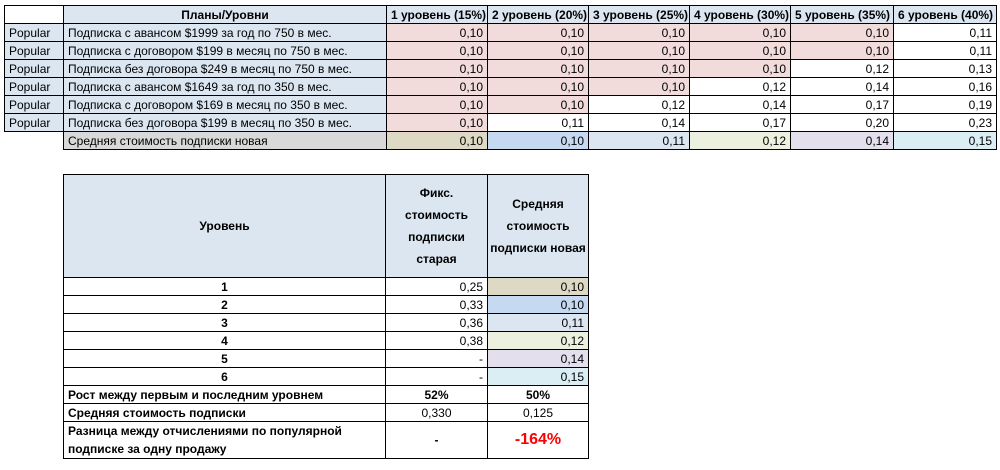 Image resolution: width=1000 pixels, height=470 pixels. Describe the element at coordinates (538, 412) in the screenshot. I see `average-cost-new: 0,125` at that location.